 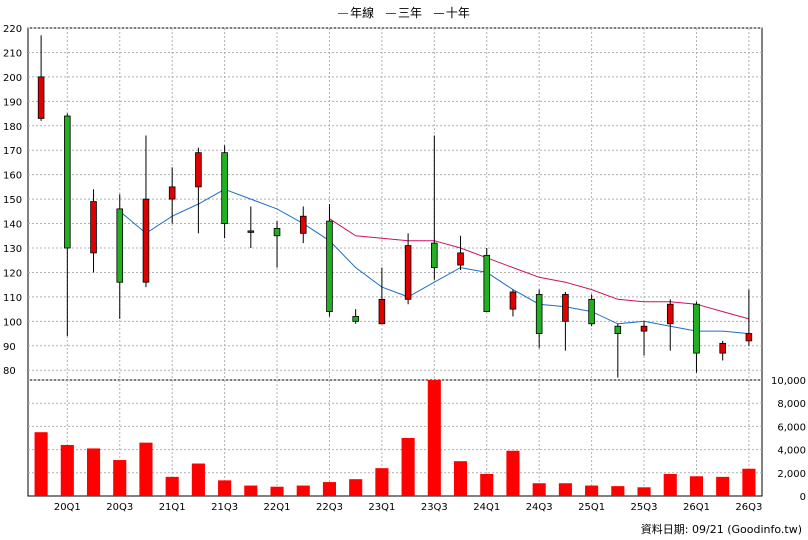 I want to click on legend-swatch-year, so click(x=343, y=13).